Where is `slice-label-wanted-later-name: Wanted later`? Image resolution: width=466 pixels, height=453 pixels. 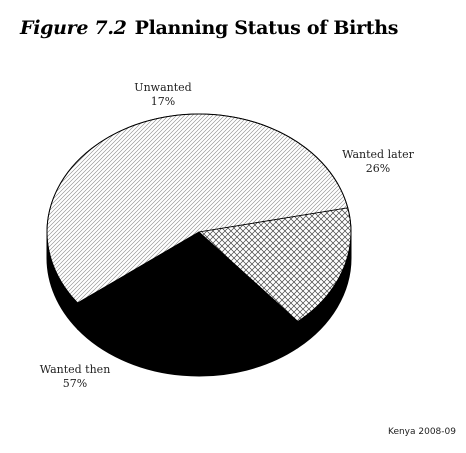 slice-label-wanted-later-name: Wanted later is located at coordinates (378, 154).